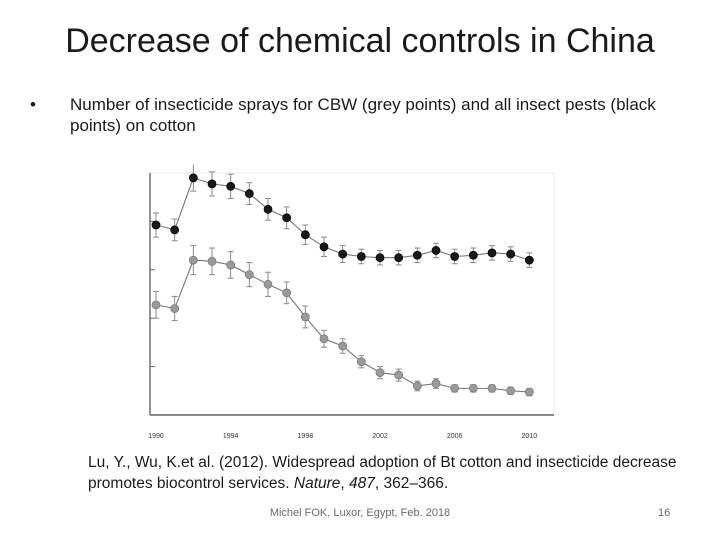 This screenshot has width=720, height=540. Describe the element at coordinates (362, 483) in the screenshot. I see `citation-volume: 487` at that location.